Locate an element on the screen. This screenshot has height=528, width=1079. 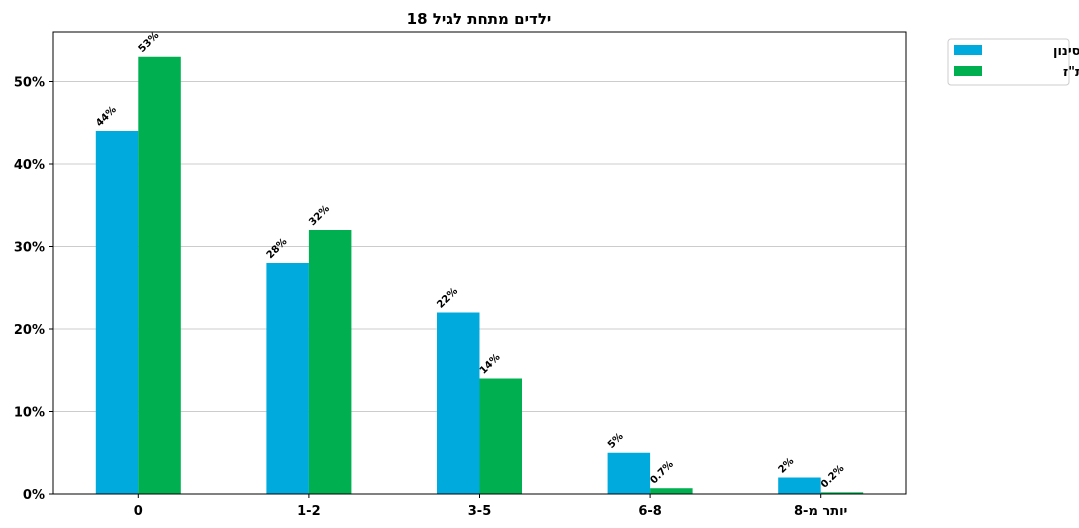
data-label: 28% is located at coordinates (277, 248).